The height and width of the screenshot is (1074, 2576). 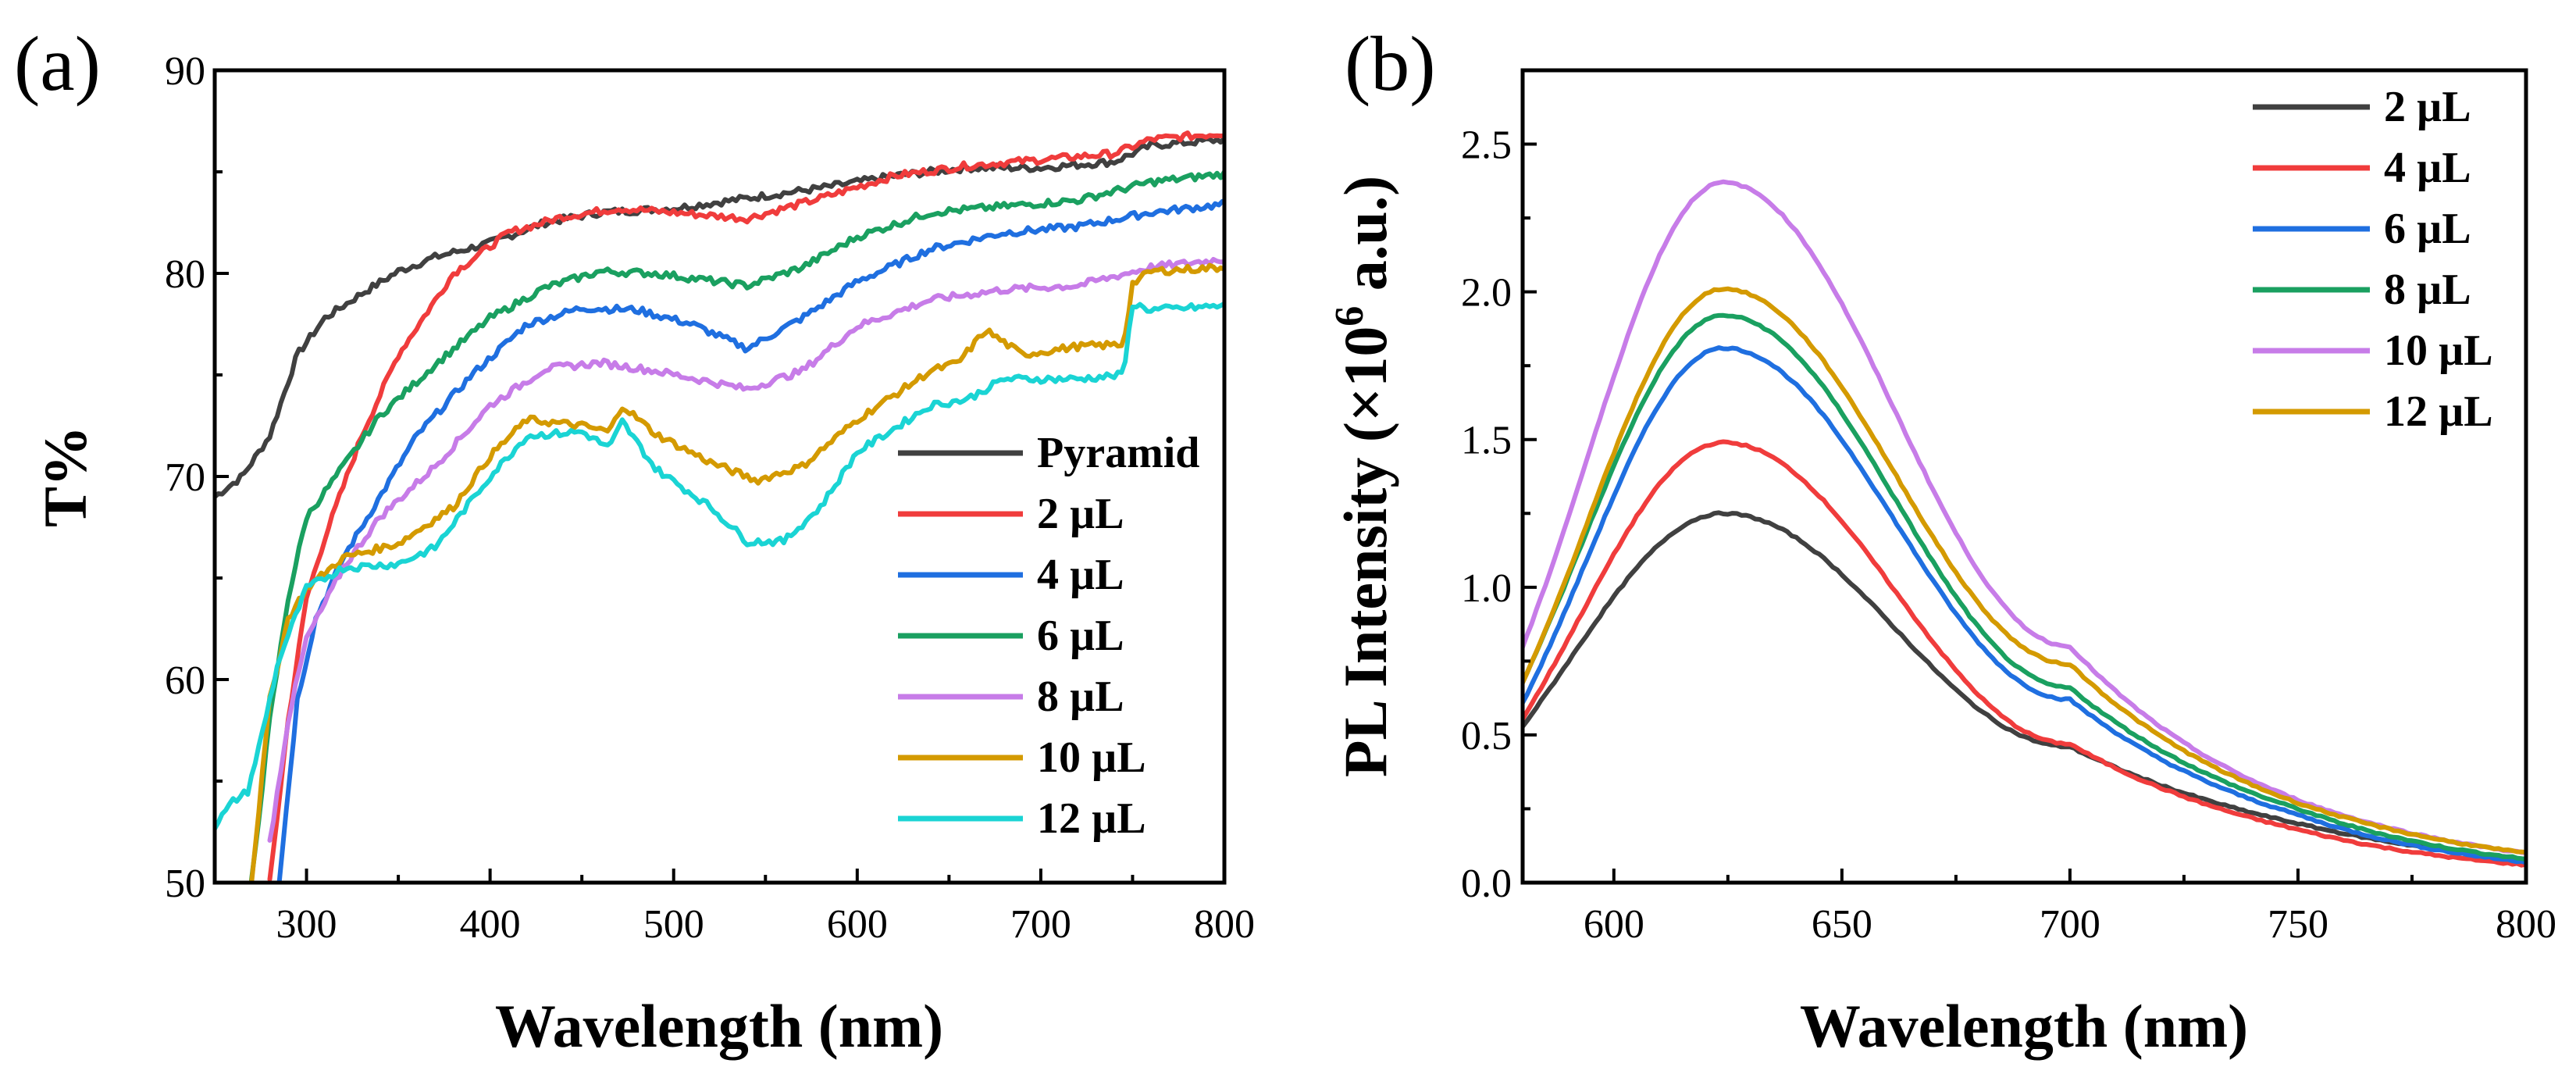 I want to click on panel-b-y-ticks: 0.0 0.5 1.0 1.5 2.0 2.5, so click(x=1499, y=514).